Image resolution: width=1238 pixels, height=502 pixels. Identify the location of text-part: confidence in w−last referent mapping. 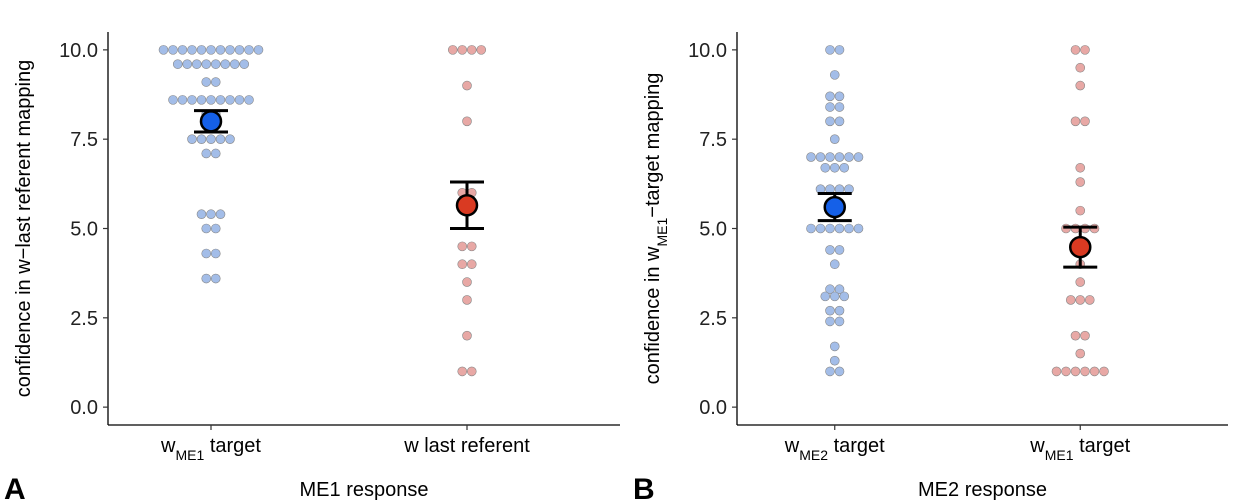
(24, 228).